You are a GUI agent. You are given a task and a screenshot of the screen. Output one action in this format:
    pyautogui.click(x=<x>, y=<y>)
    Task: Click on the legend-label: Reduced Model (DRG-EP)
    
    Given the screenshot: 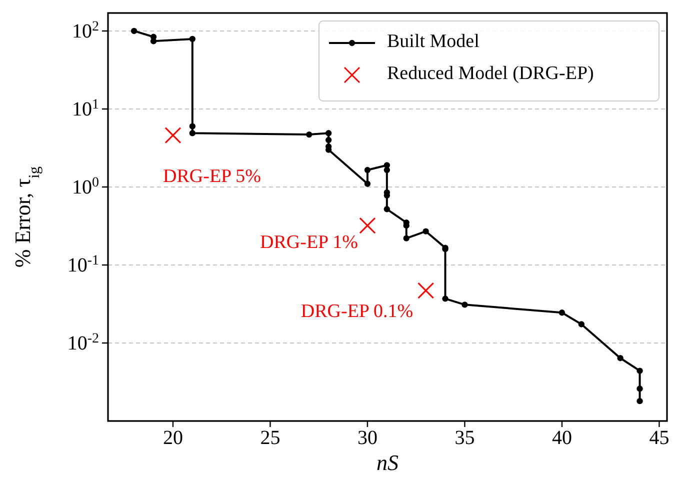 What is the action you would take?
    pyautogui.click(x=490, y=73)
    